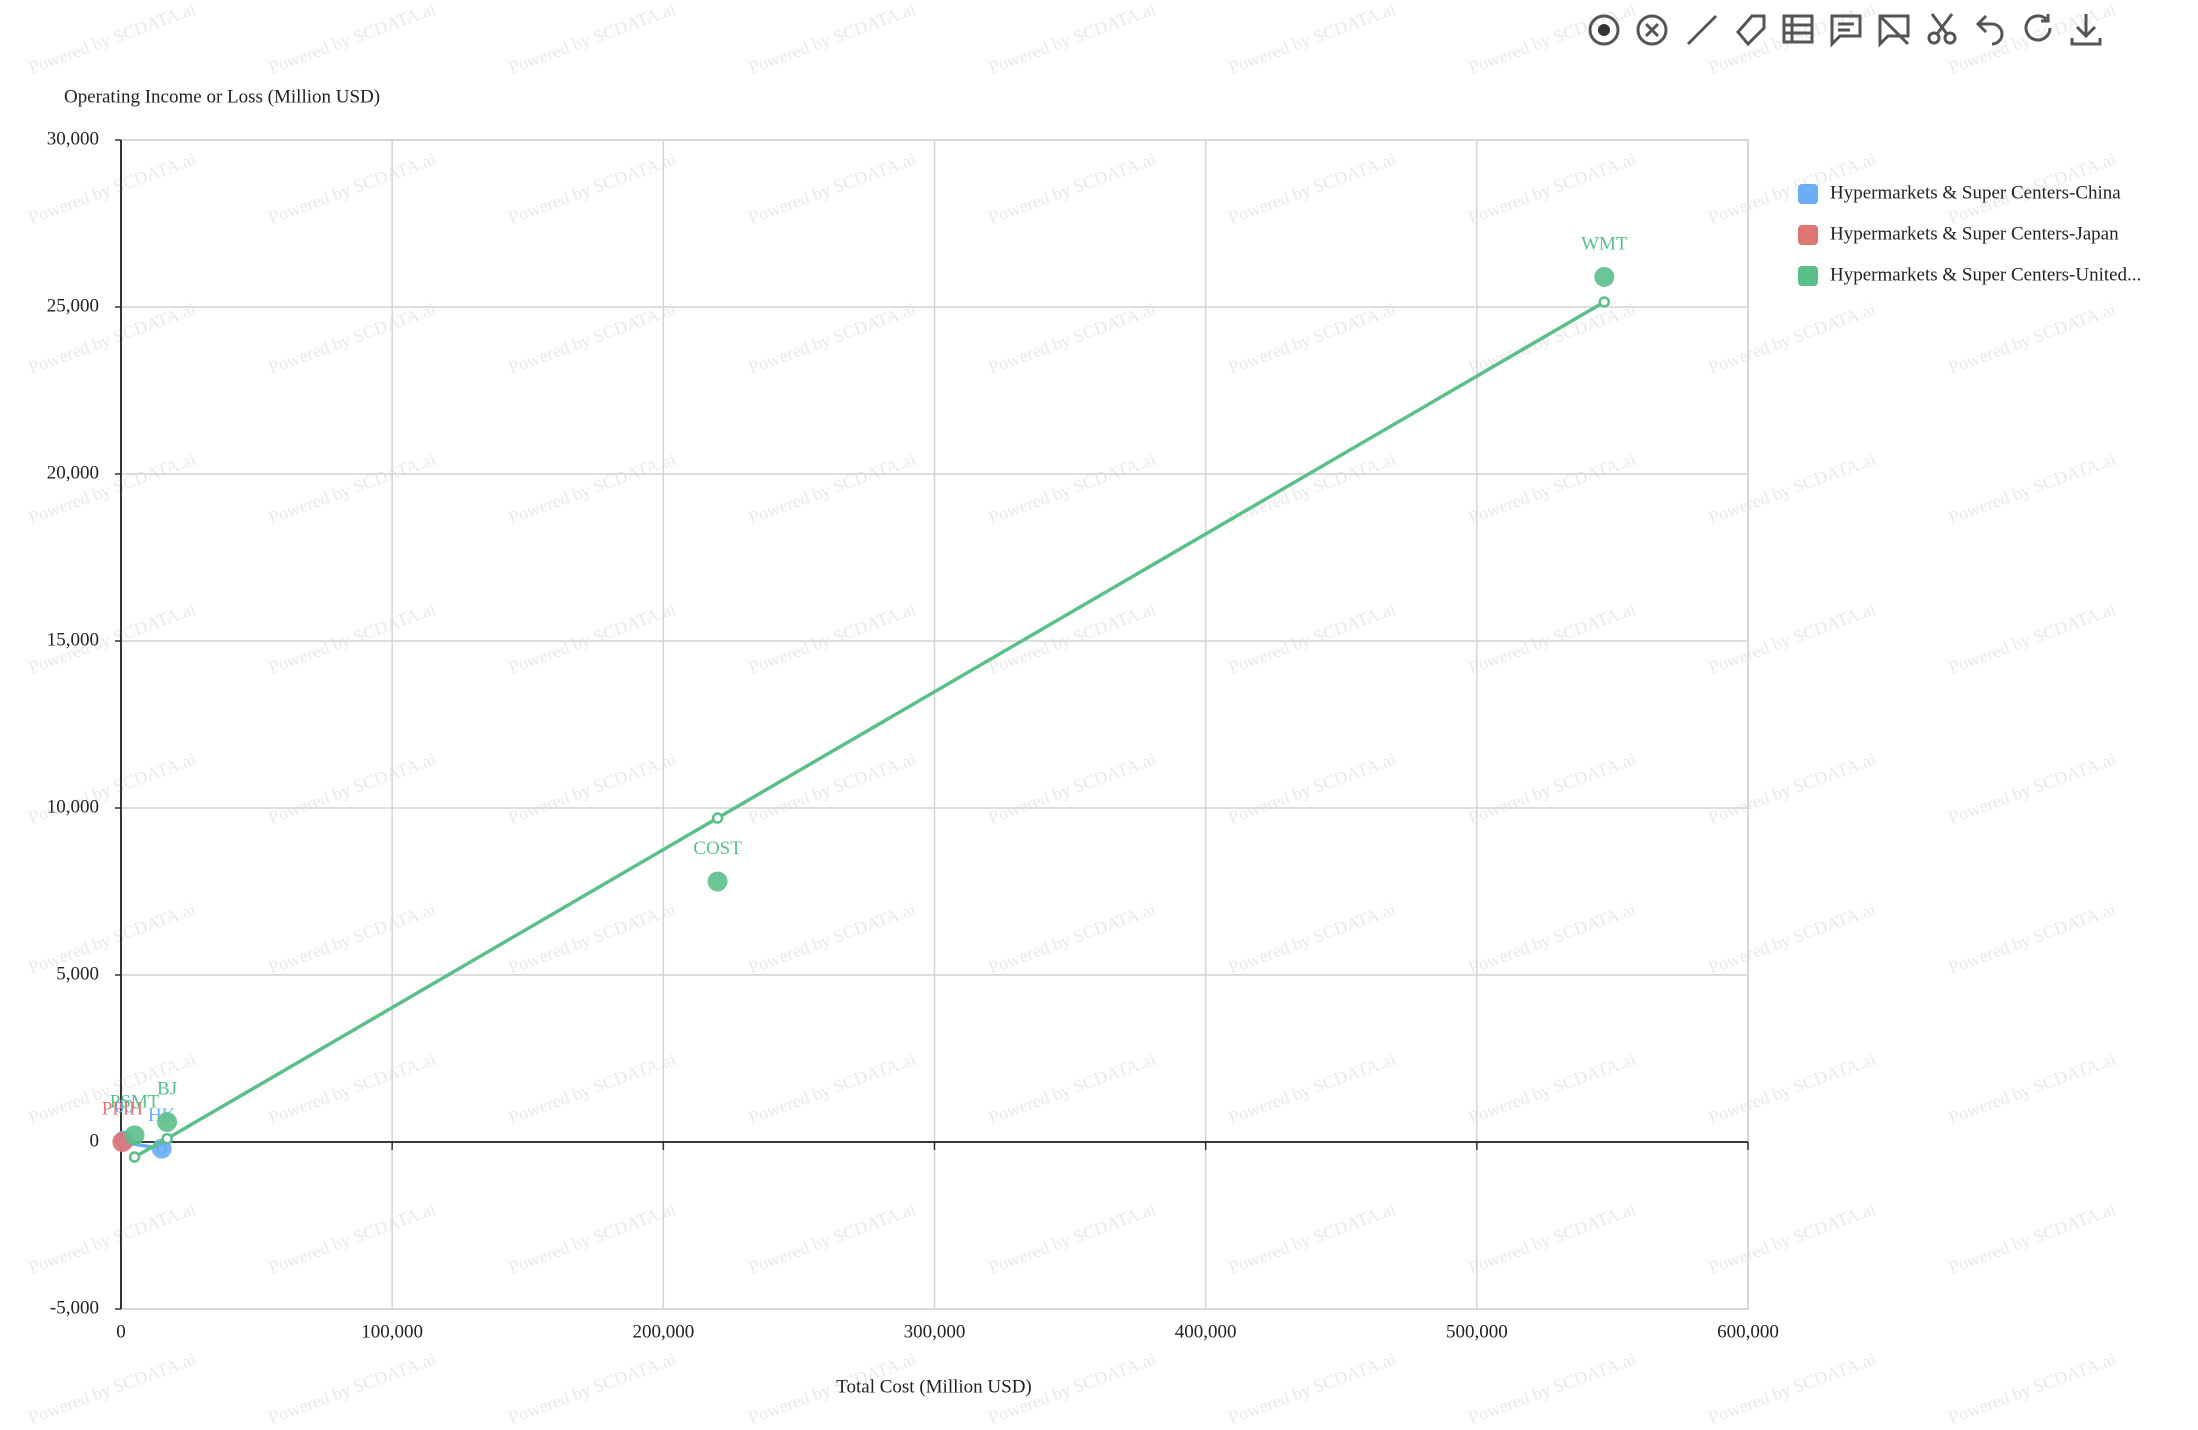 Image resolution: width=2198 pixels, height=1430 pixels. Describe the element at coordinates (1974, 233) in the screenshot. I see `legend-label: Hypermarkets & Super Centers-Japan` at that location.